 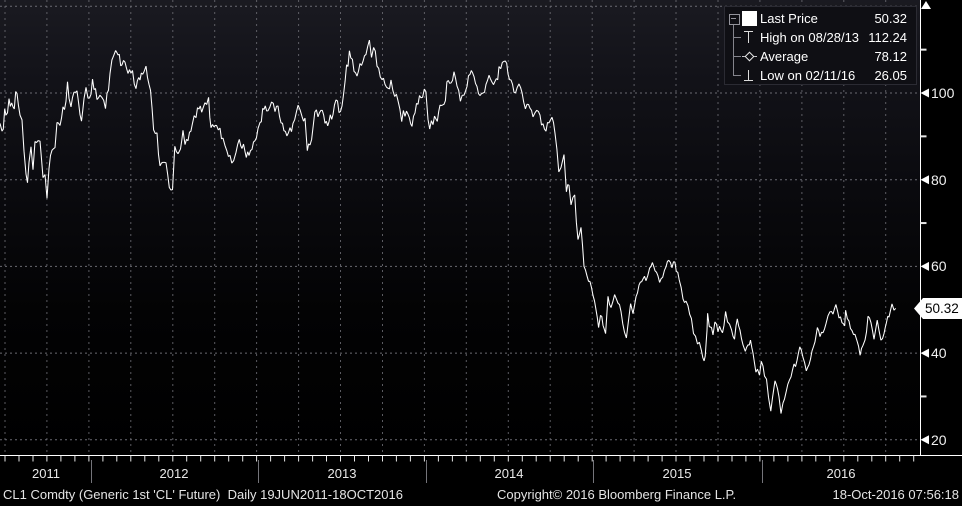 I want to click on legend-value: 26.05, so click(x=890, y=75).